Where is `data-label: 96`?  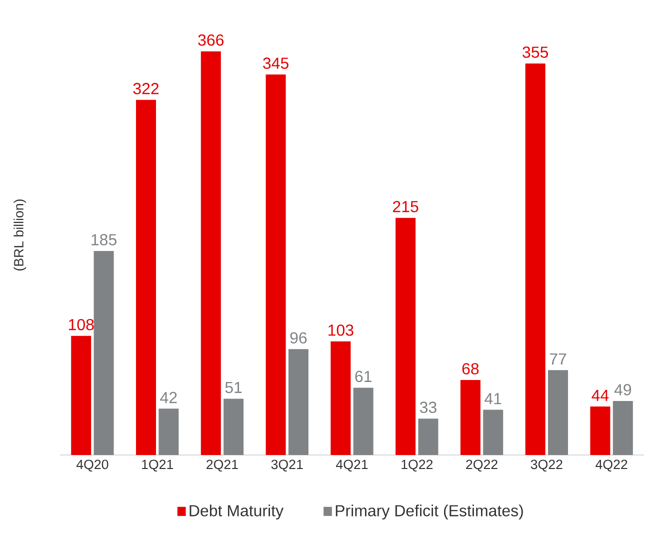
data-label: 96 is located at coordinates (298, 338).